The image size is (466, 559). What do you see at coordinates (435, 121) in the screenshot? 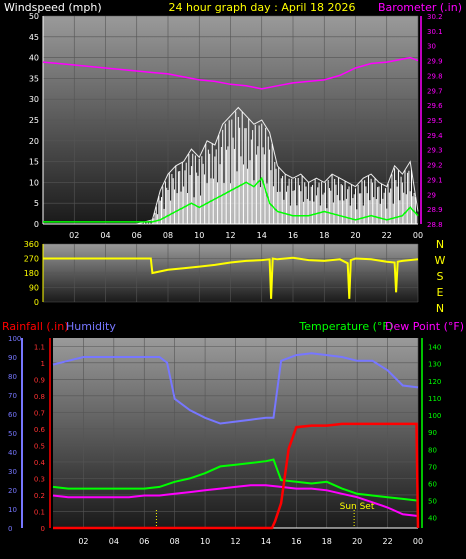
I see `barometer-y-tick: 29.5` at bounding box center [435, 121].